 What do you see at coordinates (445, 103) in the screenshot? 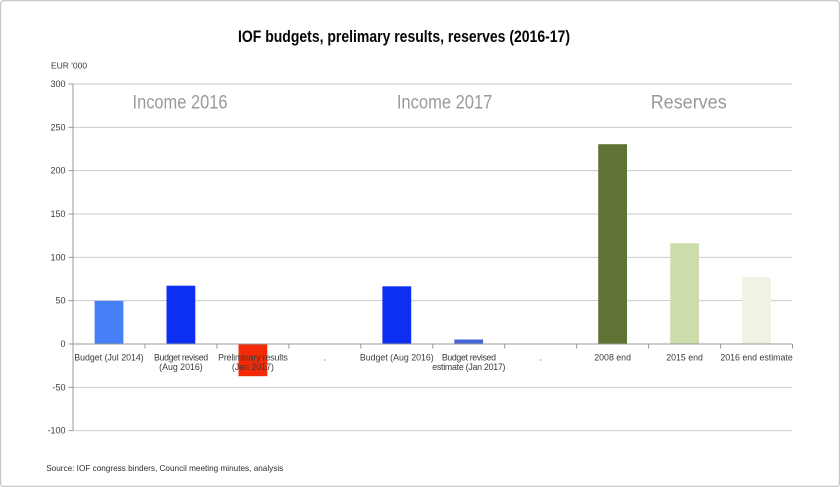
I see `svg-text: Income 2017` at bounding box center [445, 103].